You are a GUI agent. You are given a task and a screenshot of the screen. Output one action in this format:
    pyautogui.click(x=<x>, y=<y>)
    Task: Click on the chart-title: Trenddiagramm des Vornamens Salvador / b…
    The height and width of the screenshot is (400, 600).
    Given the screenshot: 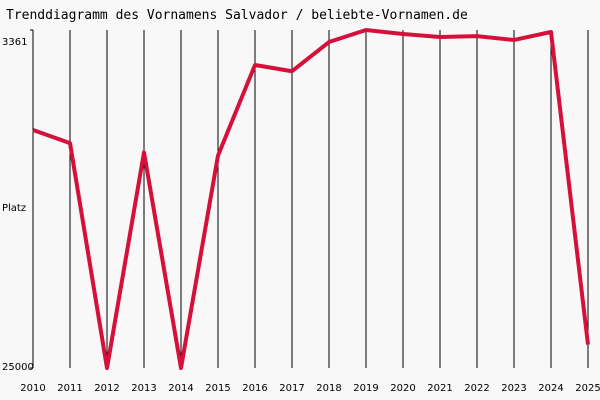 What is the action you would take?
    pyautogui.click(x=237, y=15)
    